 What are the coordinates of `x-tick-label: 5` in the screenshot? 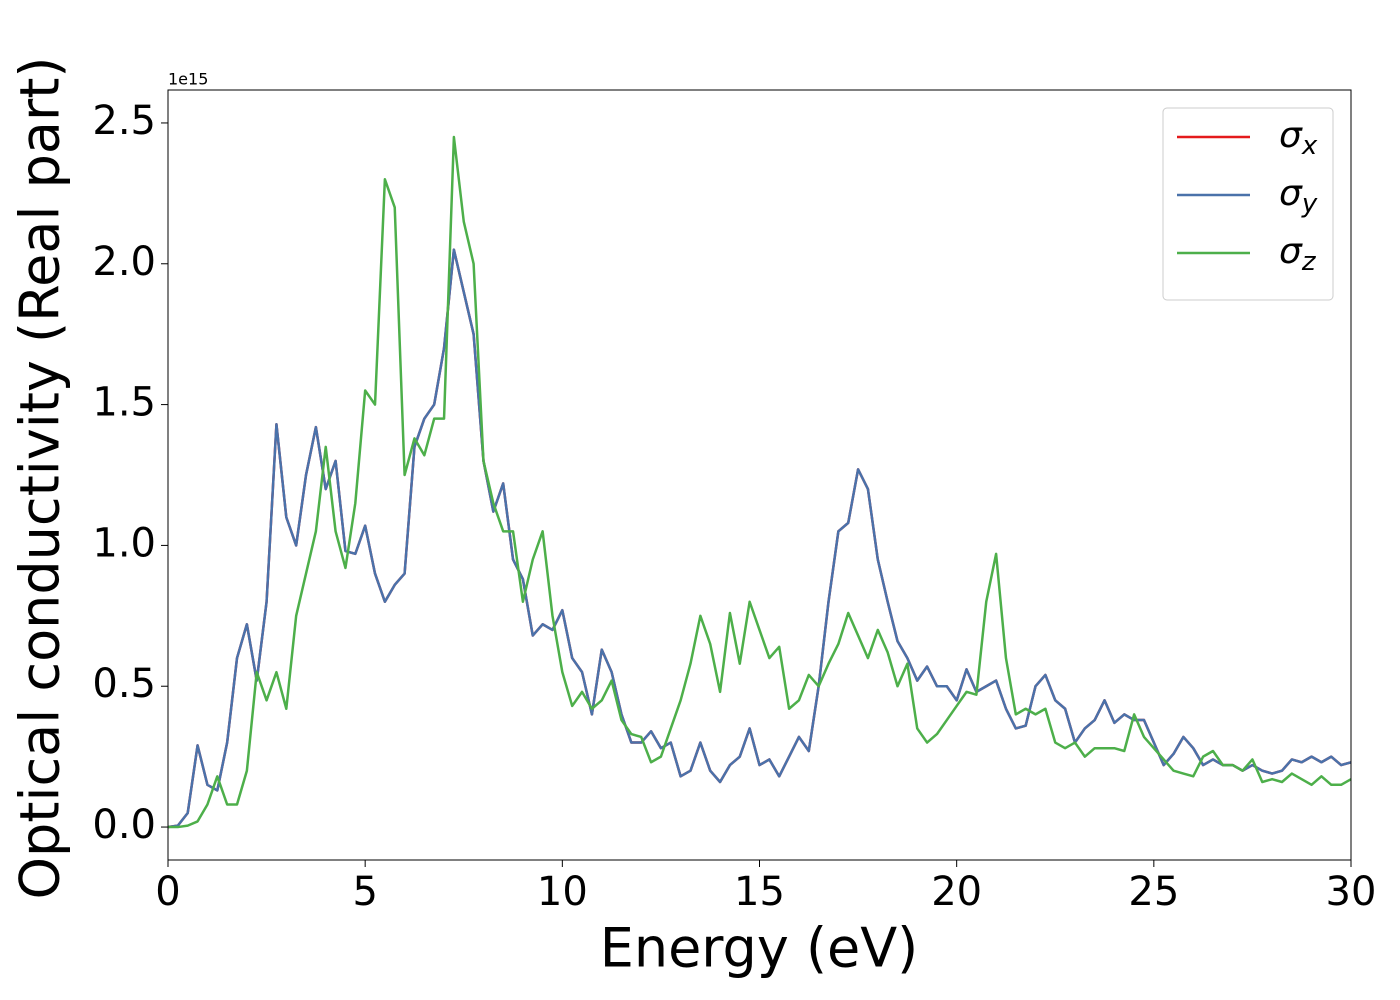 It's located at (364, 892).